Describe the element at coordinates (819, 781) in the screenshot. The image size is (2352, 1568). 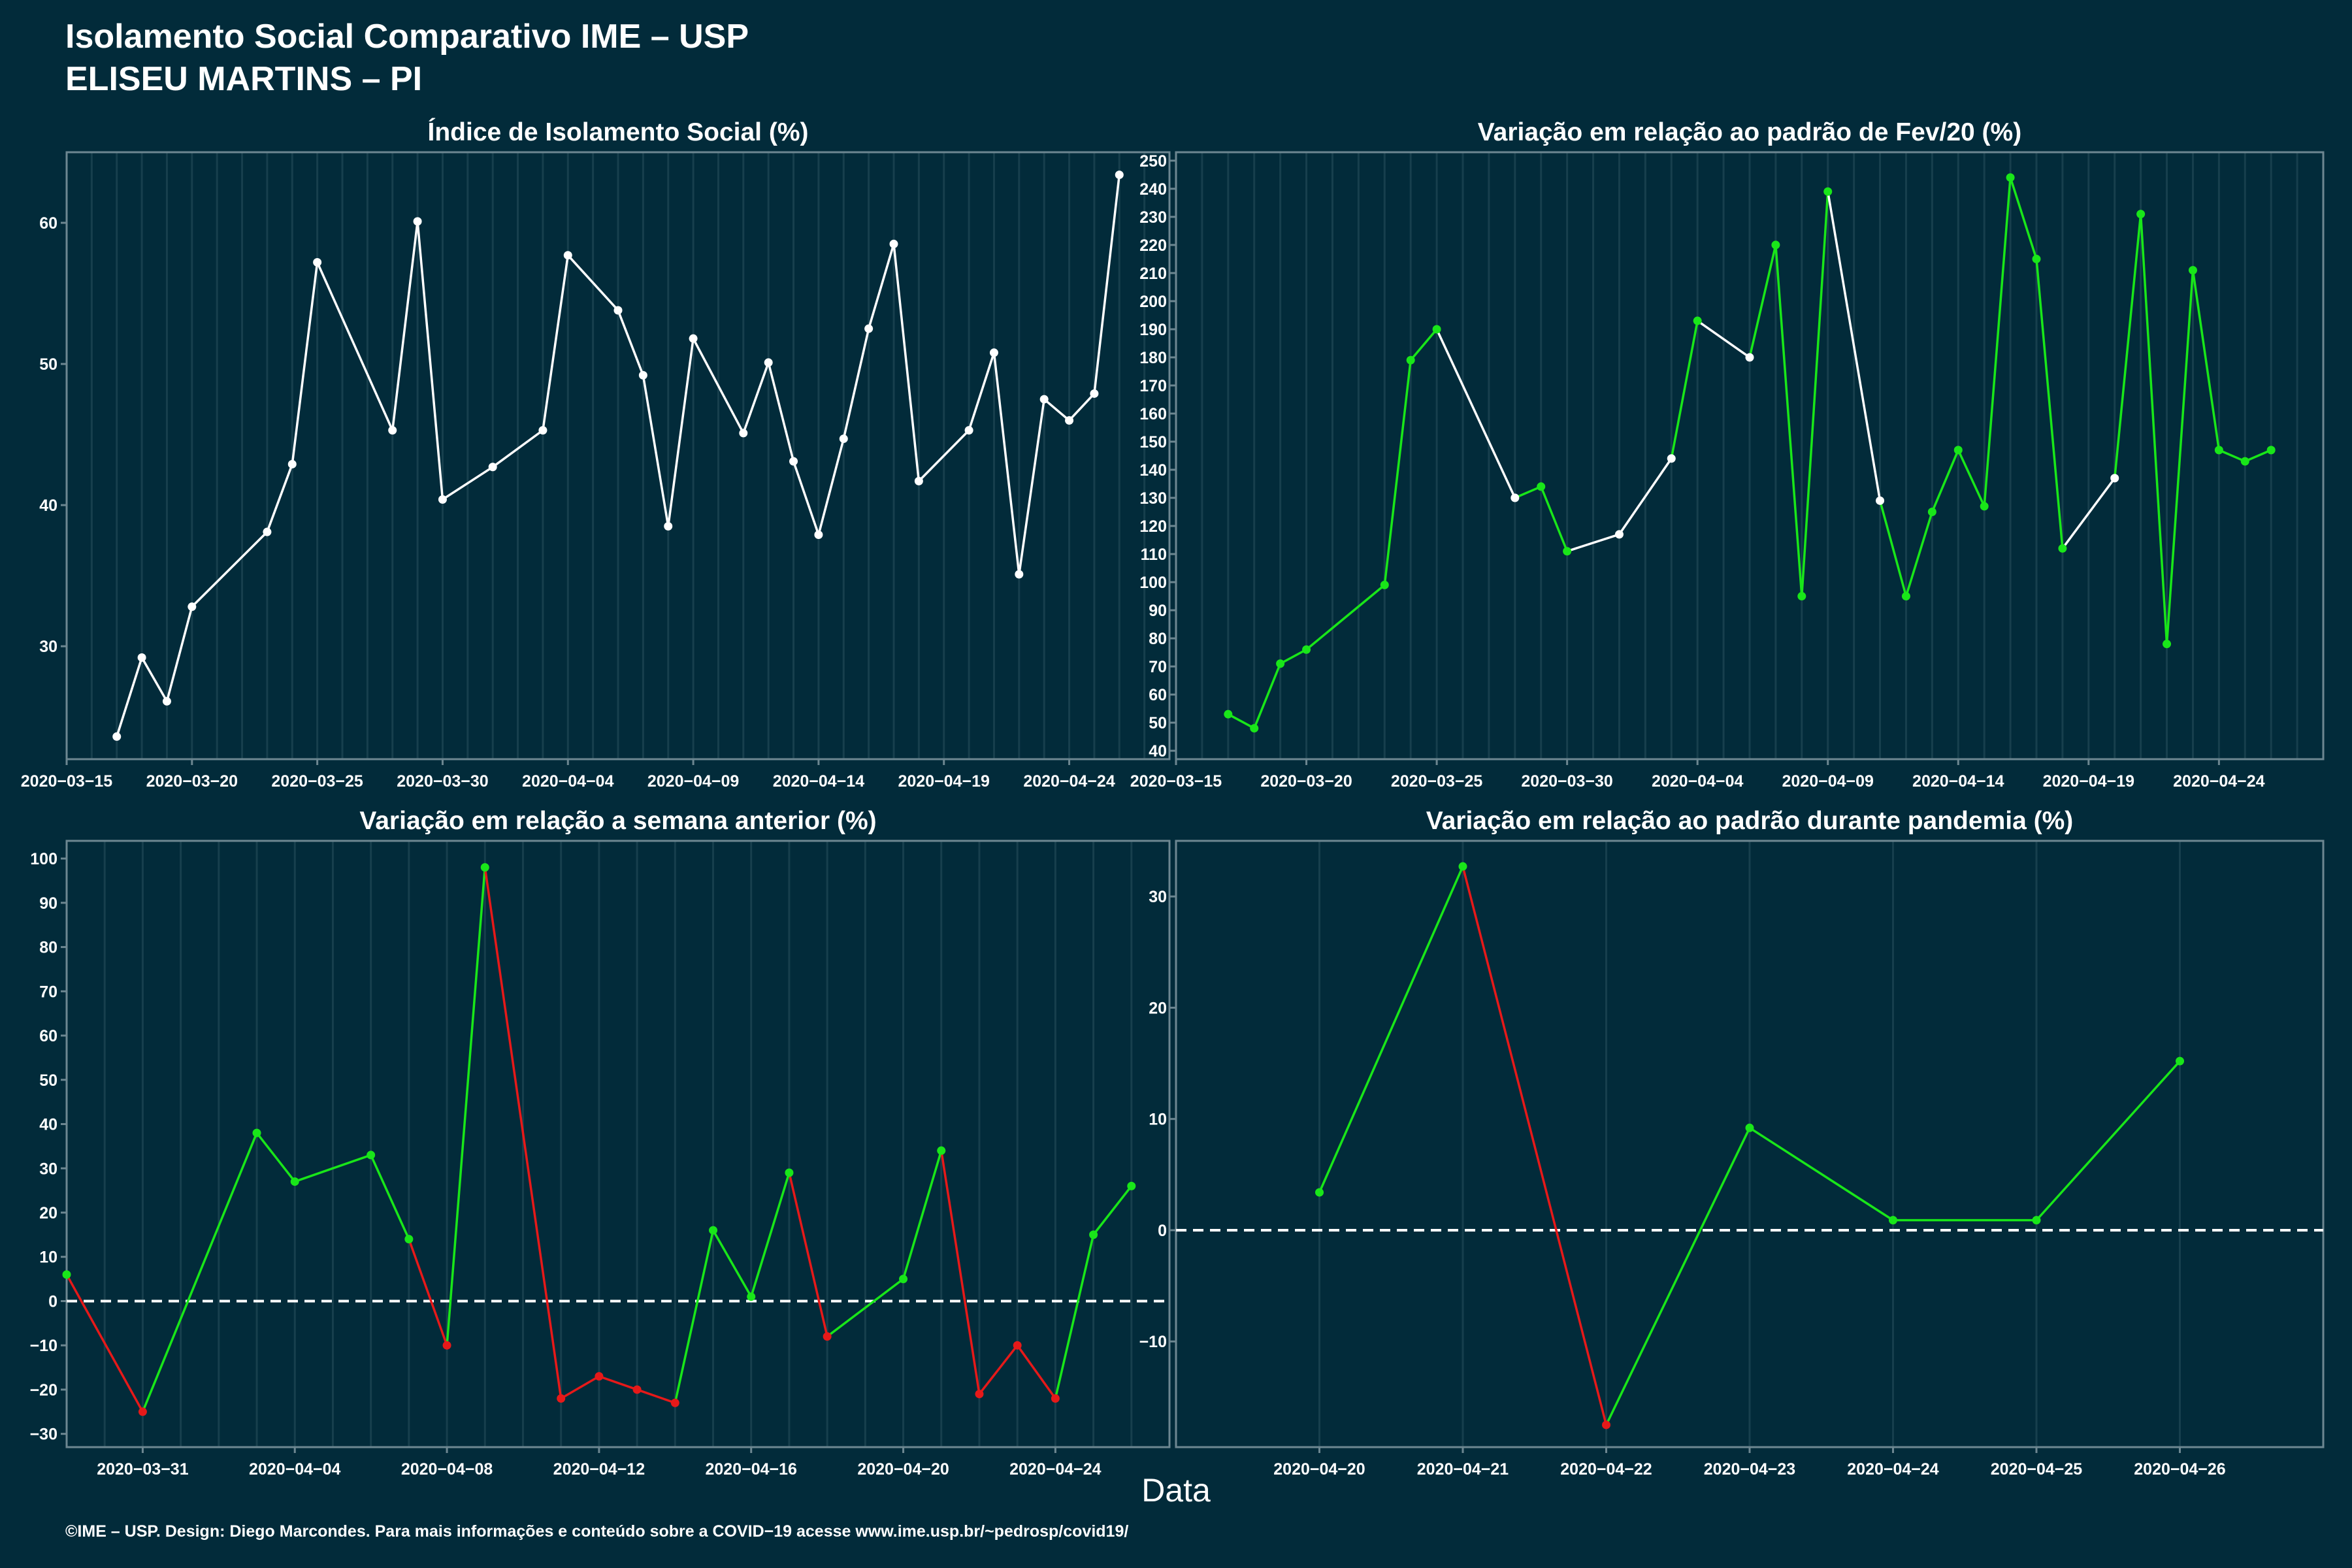
I see `panel-1-xtick-label: 2020−04−14` at that location.